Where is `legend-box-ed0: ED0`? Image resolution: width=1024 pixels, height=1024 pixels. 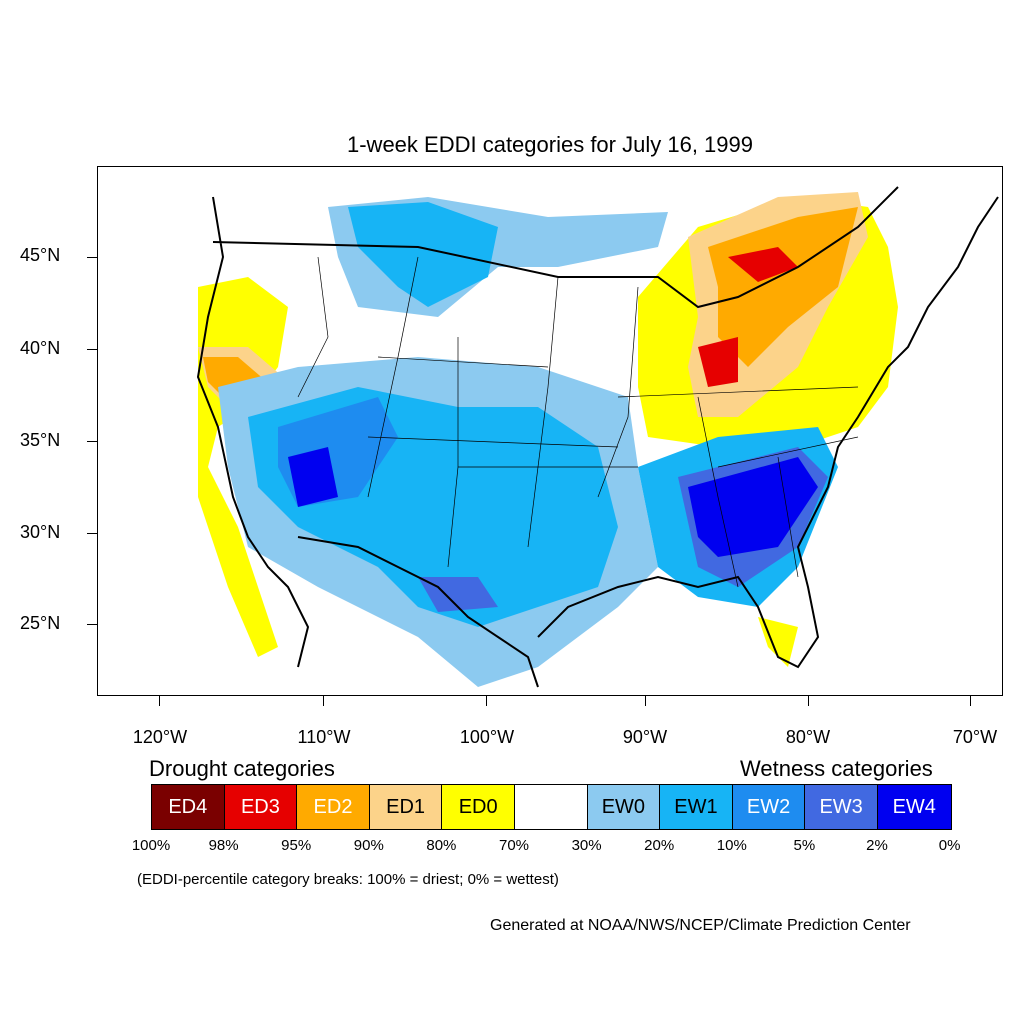
legend-box-ed0: ED0 is located at coordinates (478, 807).